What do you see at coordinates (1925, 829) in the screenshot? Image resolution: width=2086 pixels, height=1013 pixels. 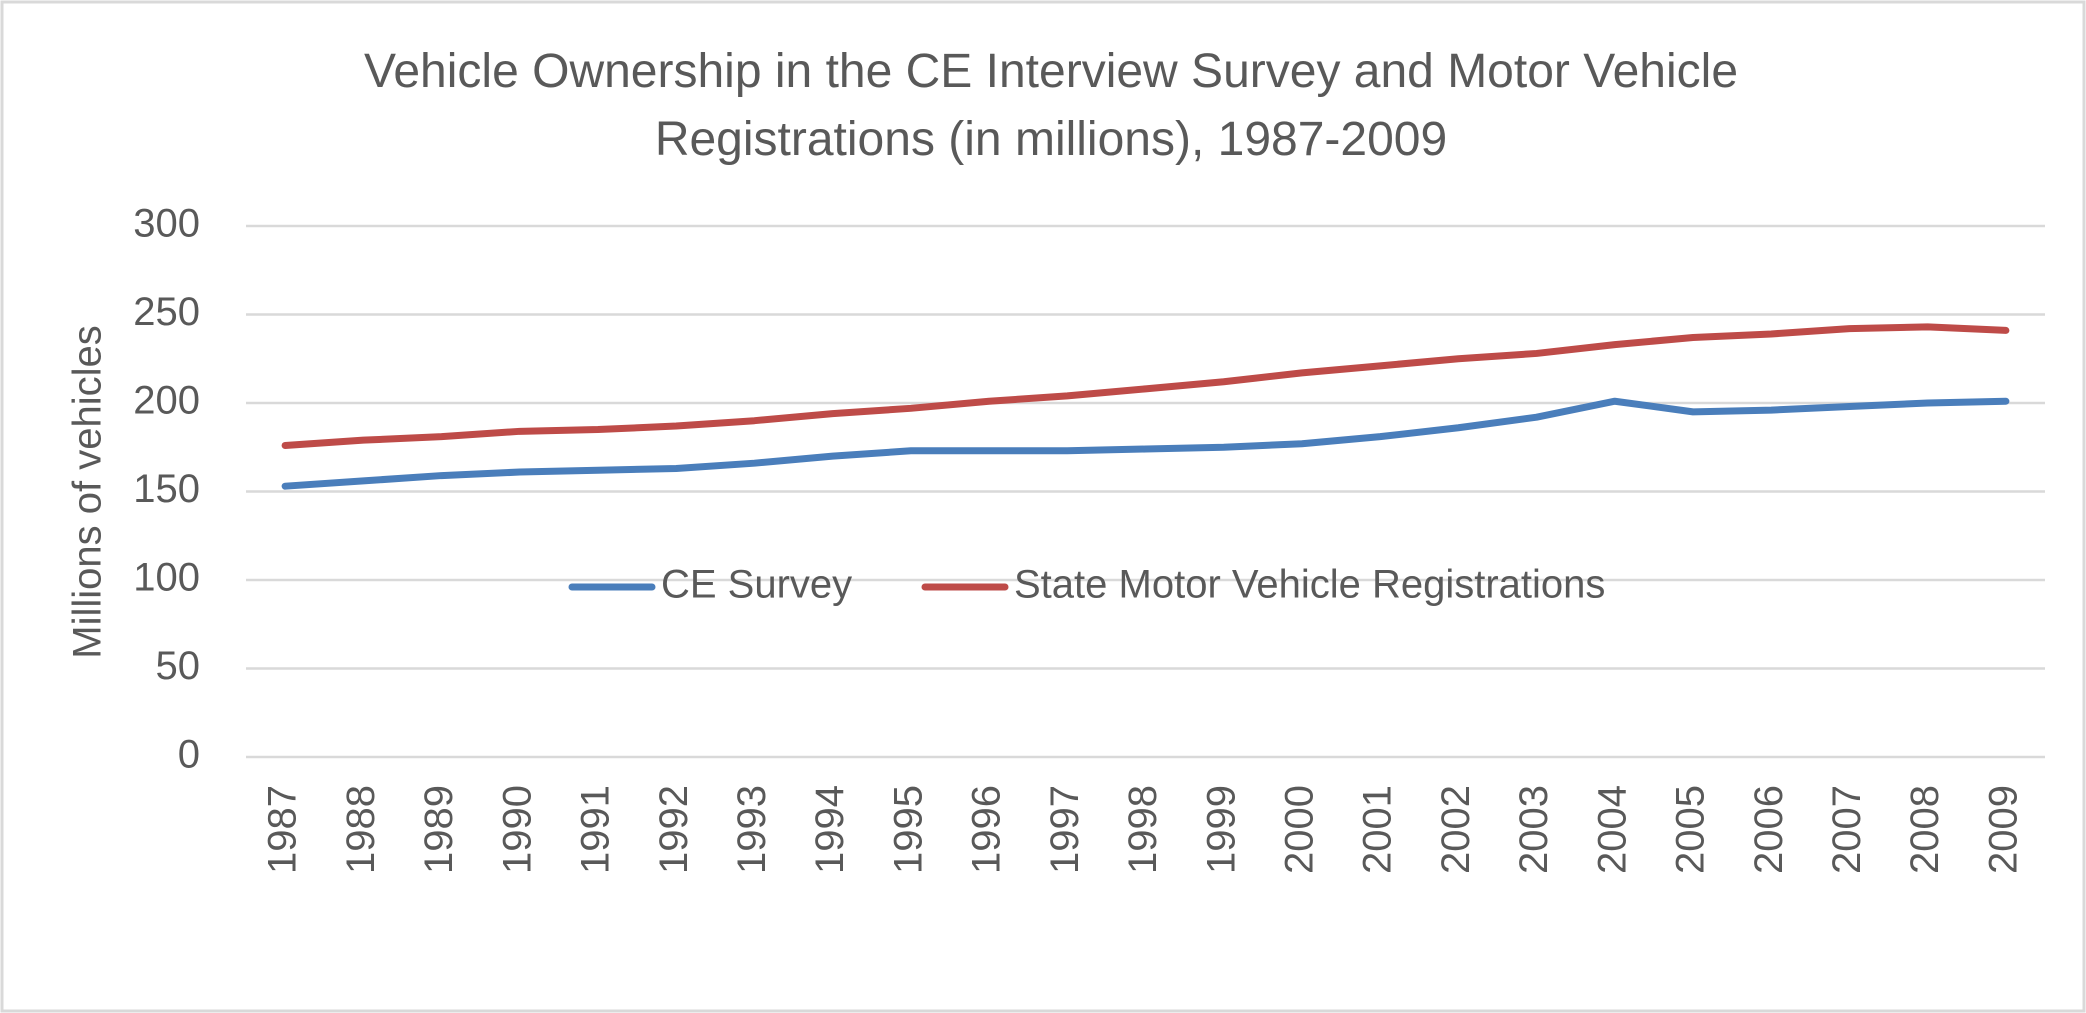 I see `x-tick-label: 2008` at bounding box center [1925, 829].